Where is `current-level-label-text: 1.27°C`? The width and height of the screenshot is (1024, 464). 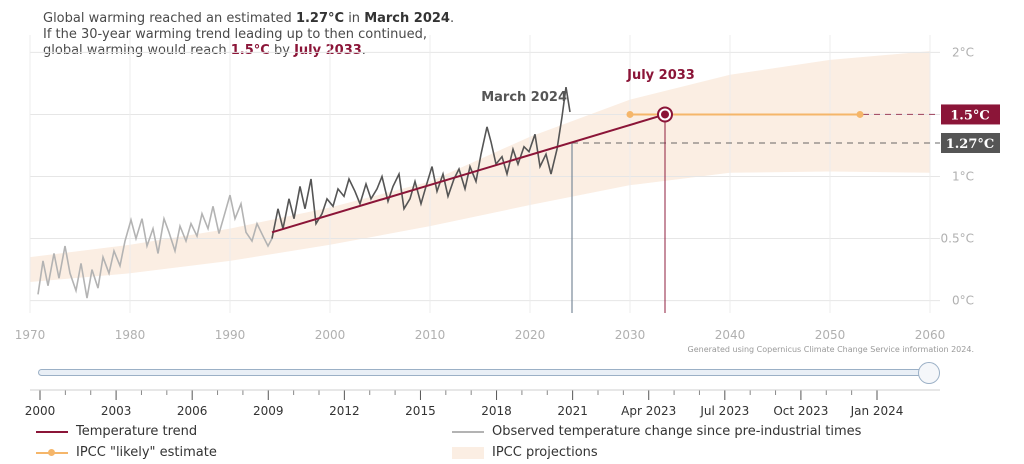 current-level-label-text: 1.27°C is located at coordinates (970, 144).